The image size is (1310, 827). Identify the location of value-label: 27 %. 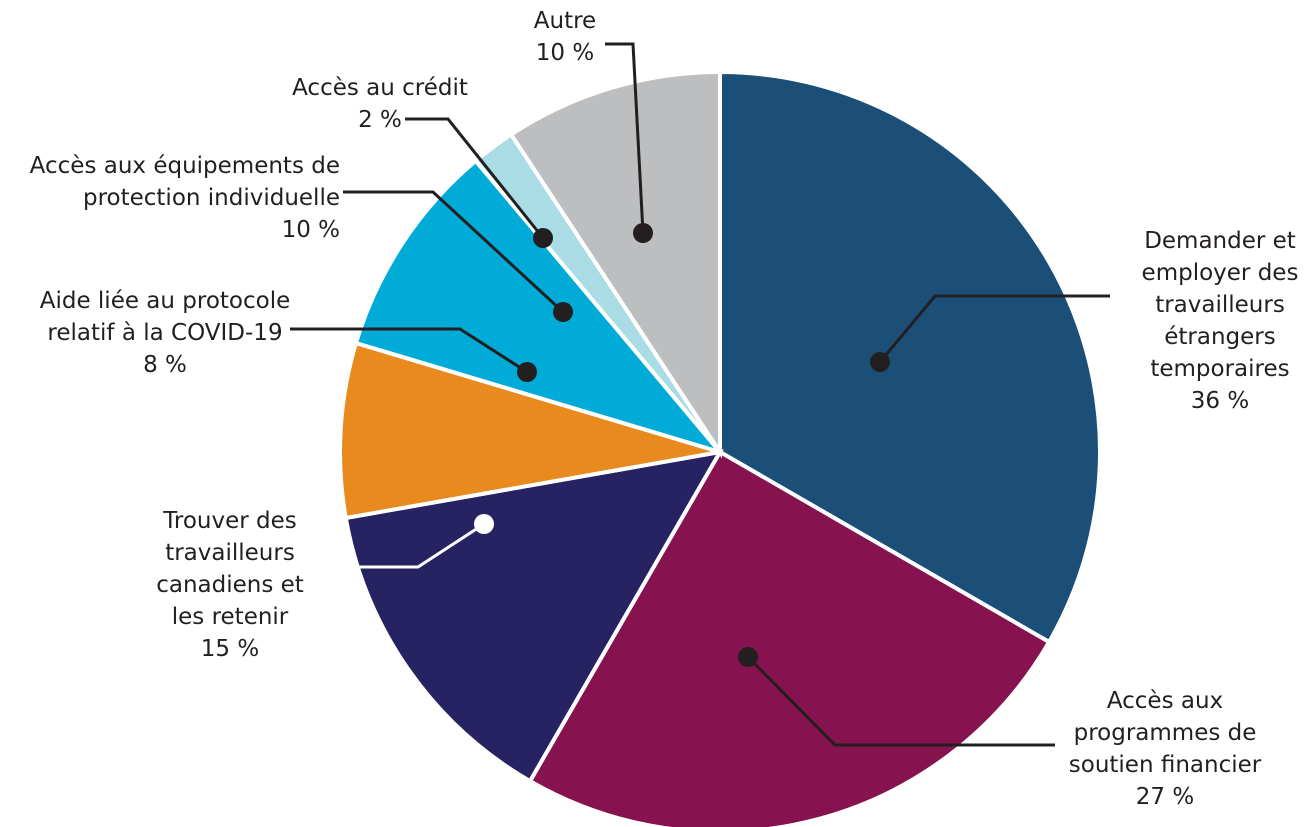
(1165, 797).